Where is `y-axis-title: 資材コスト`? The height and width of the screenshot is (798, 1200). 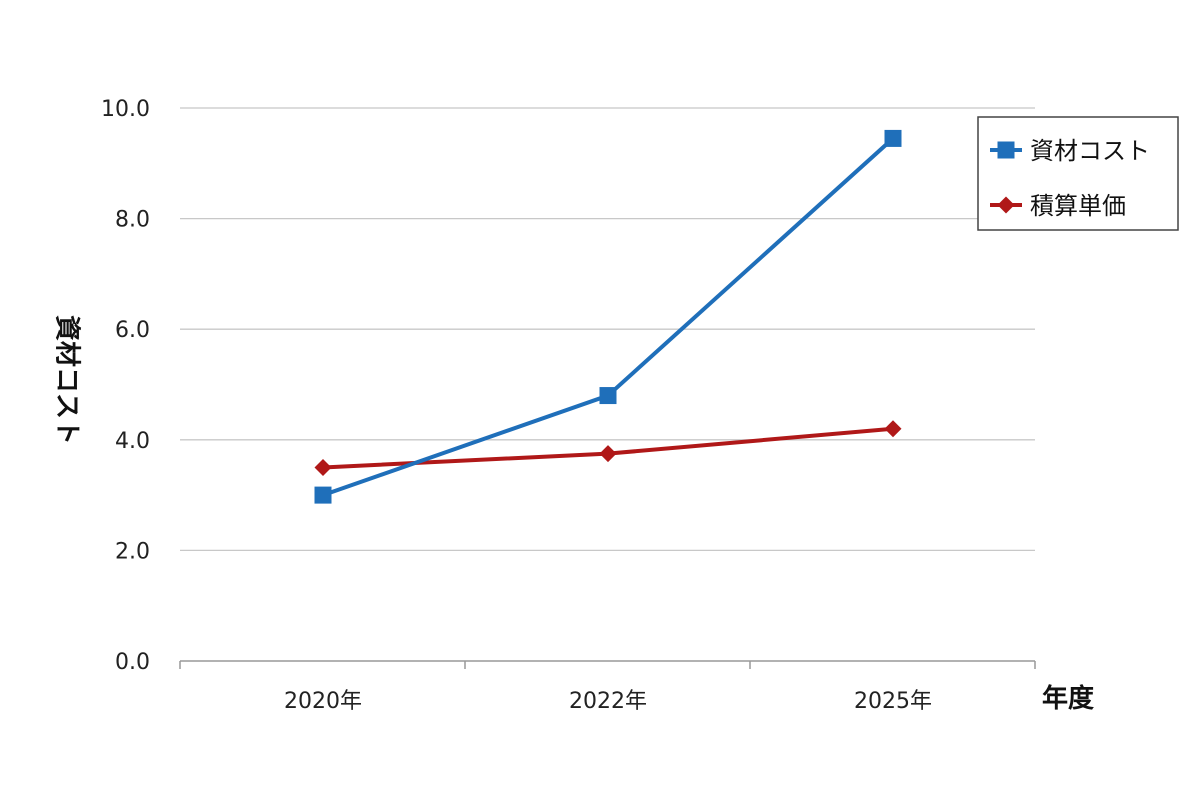
y-axis-title: 資材コスト is located at coordinates (67, 380).